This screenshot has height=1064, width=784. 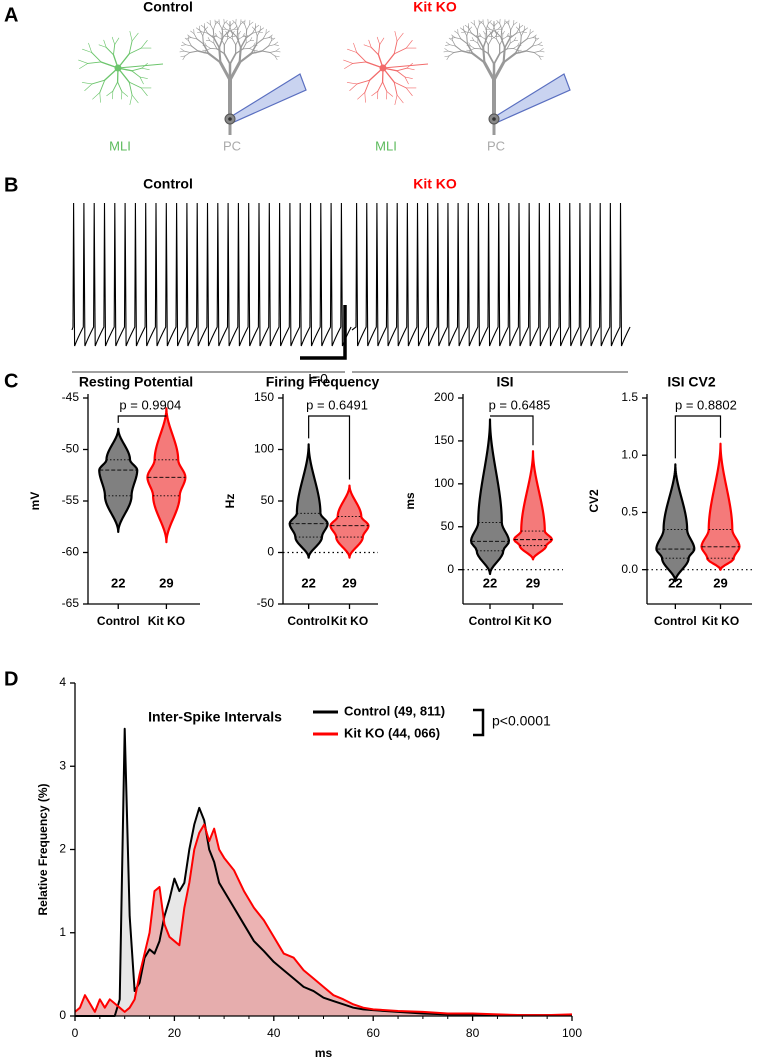 I want to click on y-tick-label: -45, so click(x=71, y=397).